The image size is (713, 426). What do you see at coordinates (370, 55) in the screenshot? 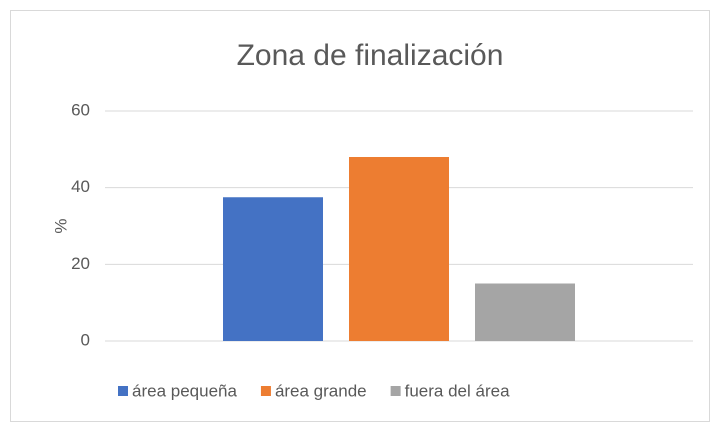
I see `chart-title: Zona de finalización` at bounding box center [370, 55].